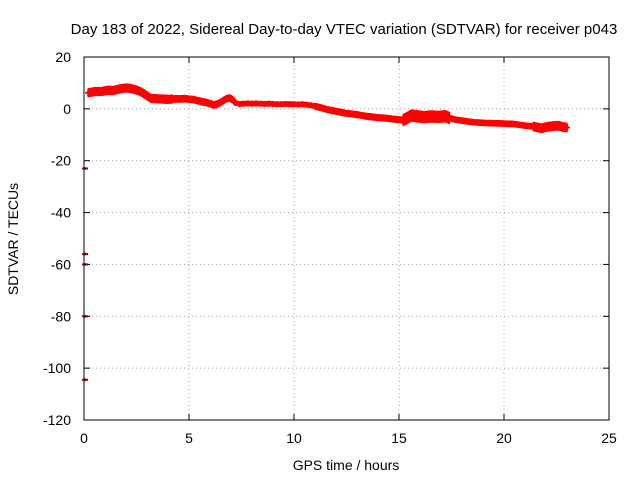 The height and width of the screenshot is (480, 640). What do you see at coordinates (61, 264) in the screenshot?
I see `y-tick-label: -60` at bounding box center [61, 264].